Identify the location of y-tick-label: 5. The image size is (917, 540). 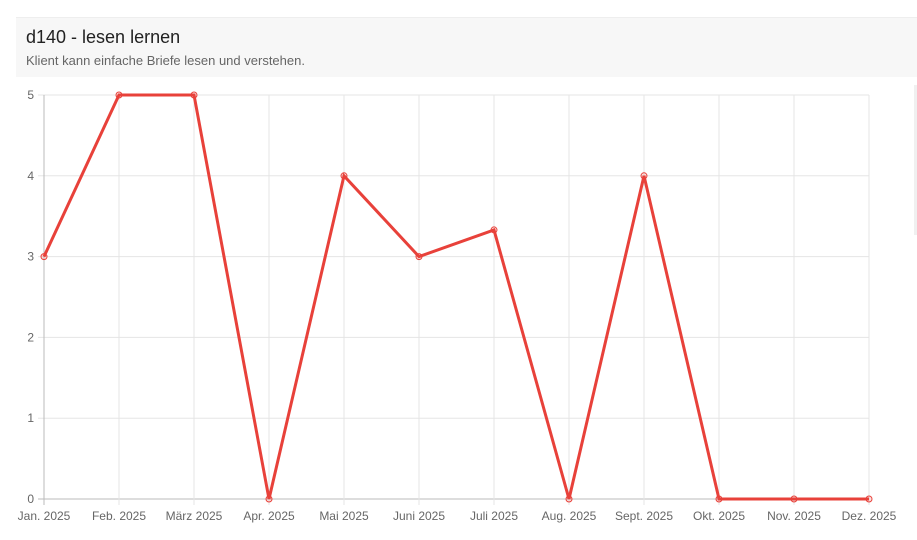
(30, 95).